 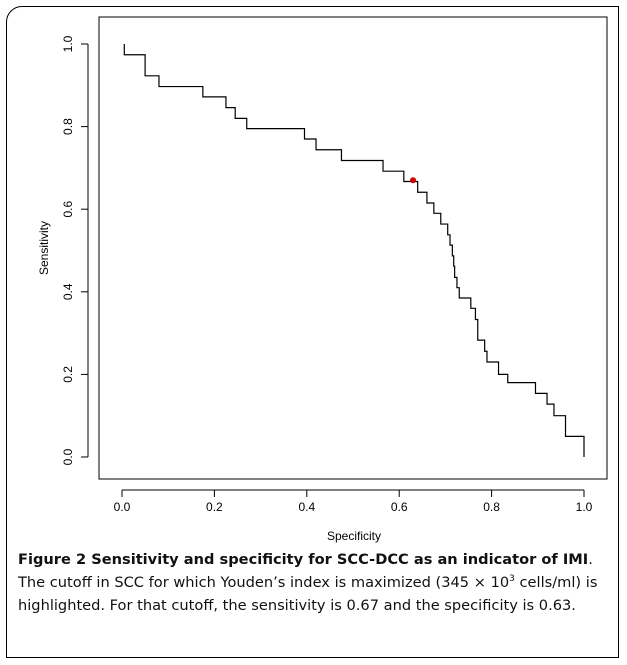 What do you see at coordinates (399, 507) in the screenshot?
I see `x-tick-label: 0.6` at bounding box center [399, 507].